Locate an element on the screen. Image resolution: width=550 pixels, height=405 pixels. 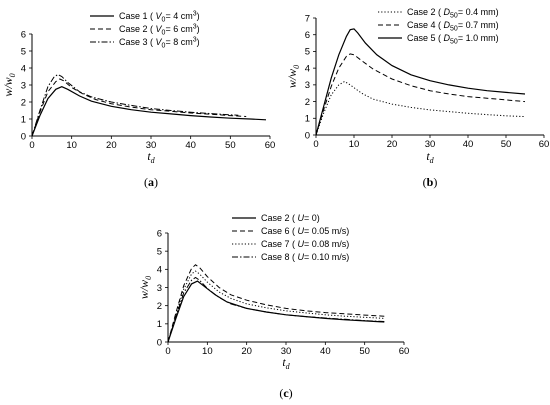
legend-entry: Case 6 ( U= 0.05 m/s) is located at coordinates (305, 231).